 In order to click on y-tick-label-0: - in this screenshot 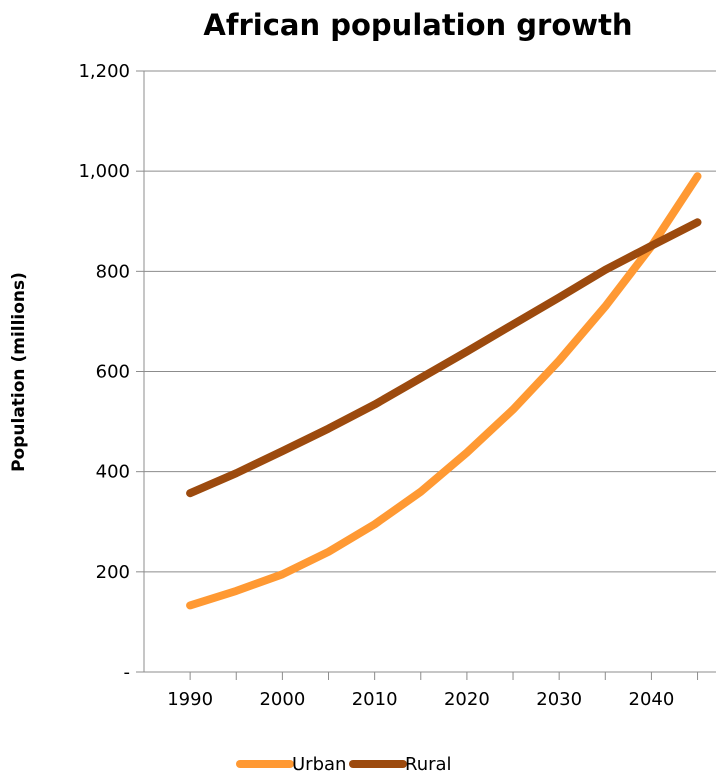, I will do `click(127, 672)`.